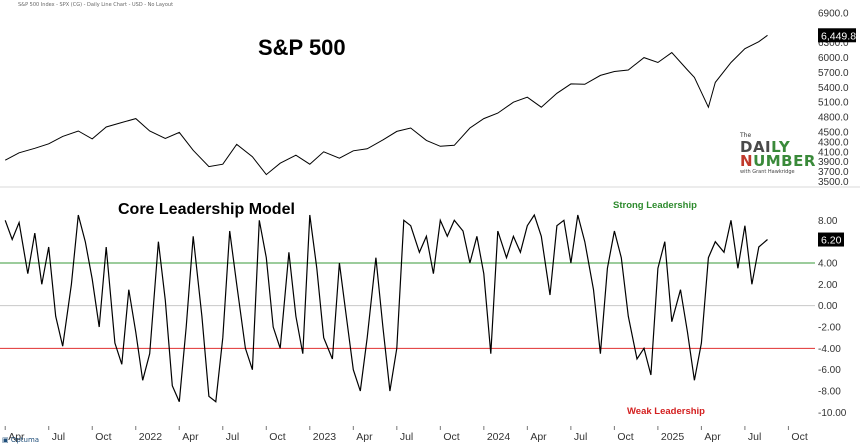 This screenshot has width=860, height=446. I want to click on brand-text: Optuma, so click(25, 440).